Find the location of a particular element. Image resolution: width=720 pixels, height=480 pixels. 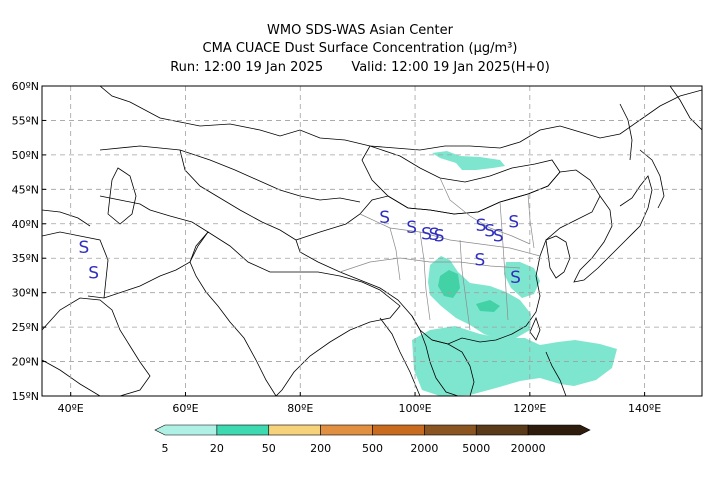

dust-concentration-layer is located at coordinates (514, 273).